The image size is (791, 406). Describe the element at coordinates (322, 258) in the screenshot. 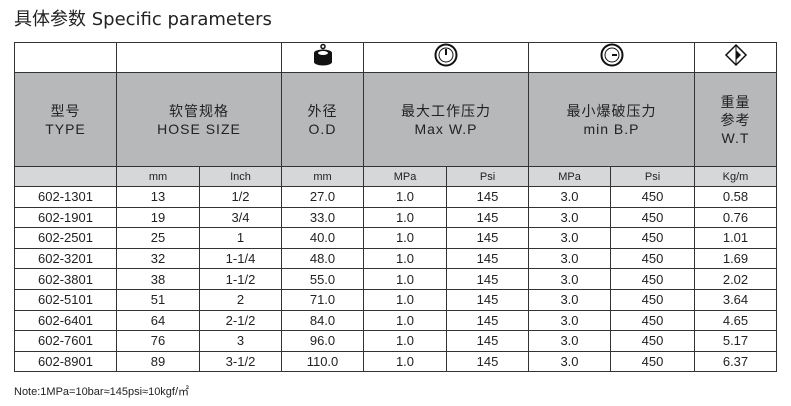

I see `data-cell: 48.0` at that location.